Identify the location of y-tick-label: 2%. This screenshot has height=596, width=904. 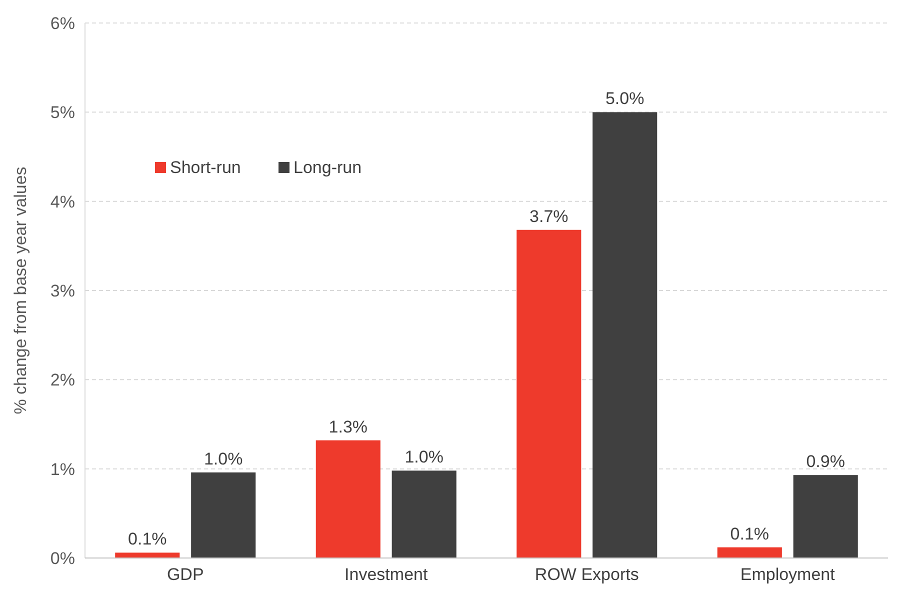
(62, 380).